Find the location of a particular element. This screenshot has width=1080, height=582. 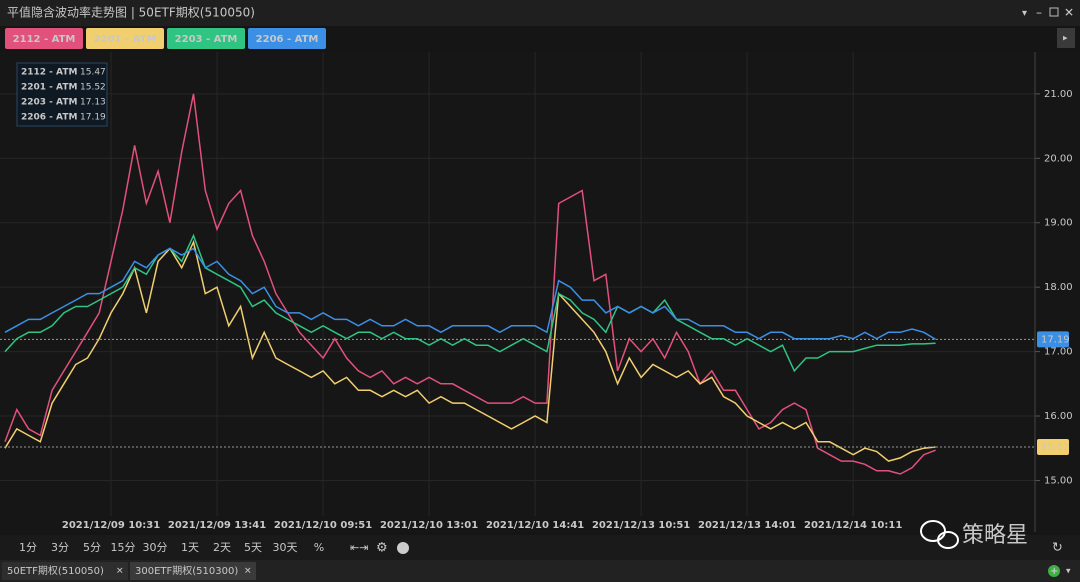

legend-name: 2206 - ATM is located at coordinates (49, 118).